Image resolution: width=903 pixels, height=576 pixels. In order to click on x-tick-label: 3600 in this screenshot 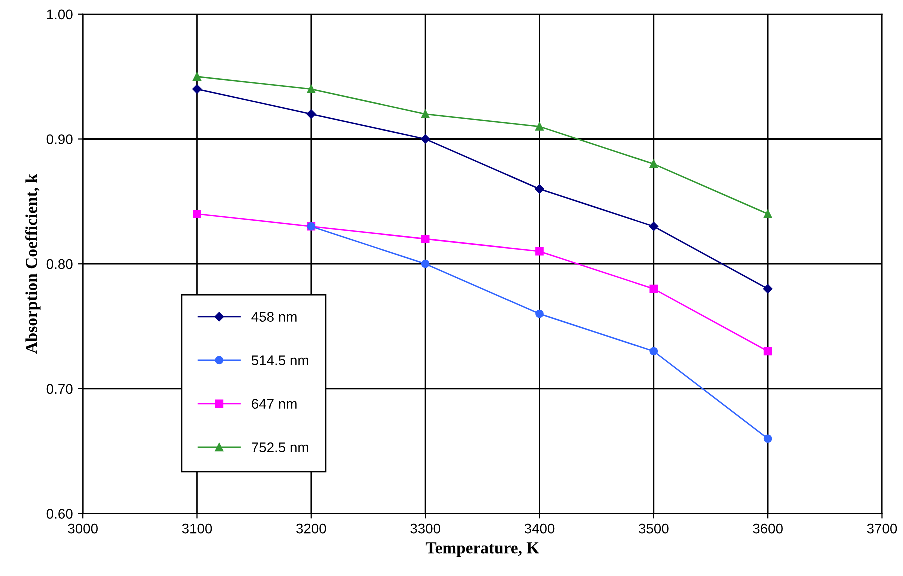, I will do `click(768, 529)`.